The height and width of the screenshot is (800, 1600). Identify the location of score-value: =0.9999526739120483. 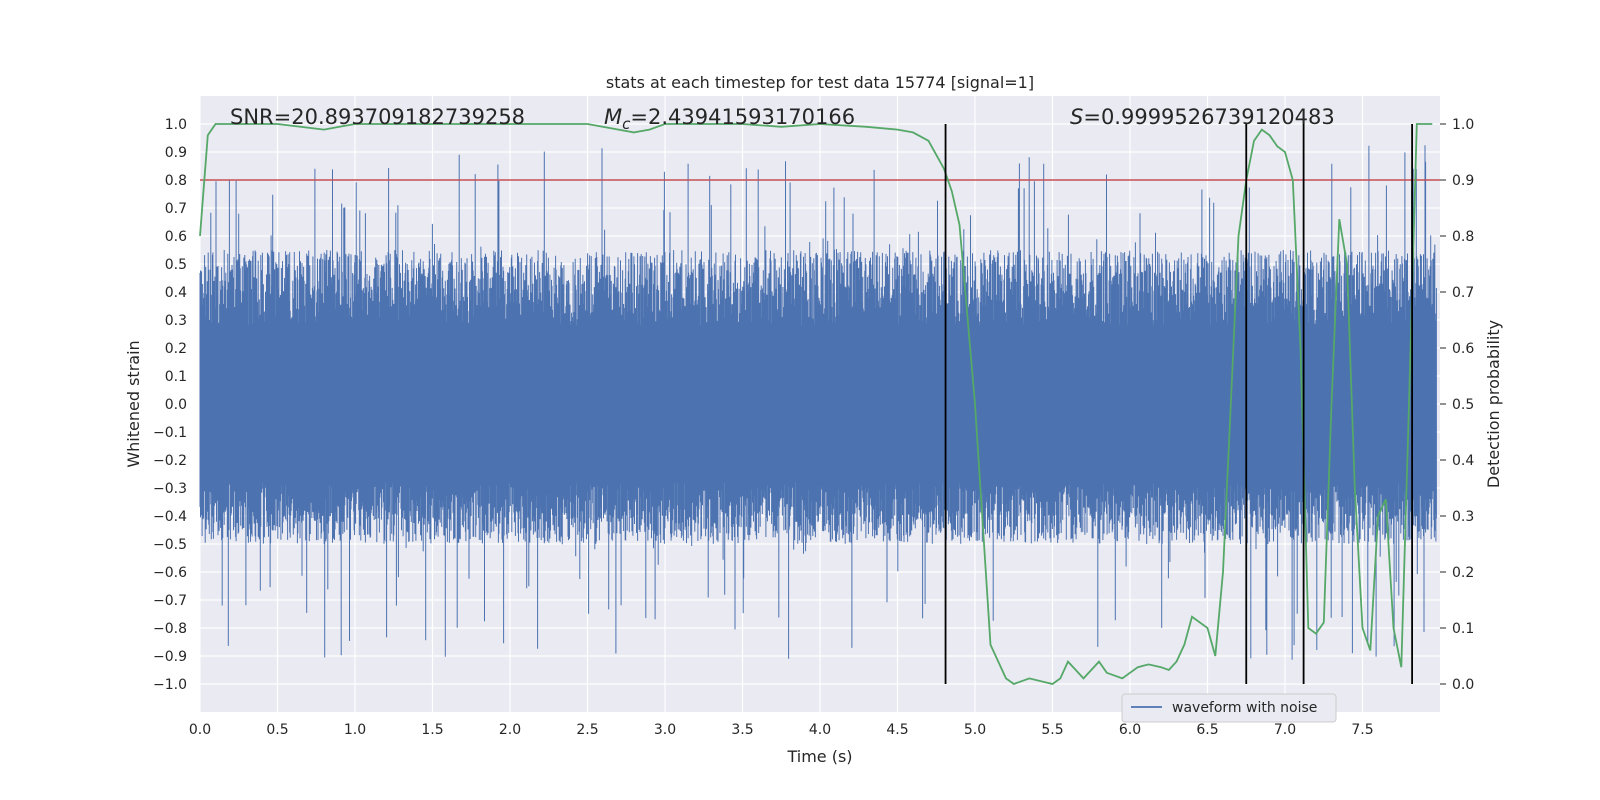
(1208, 117).